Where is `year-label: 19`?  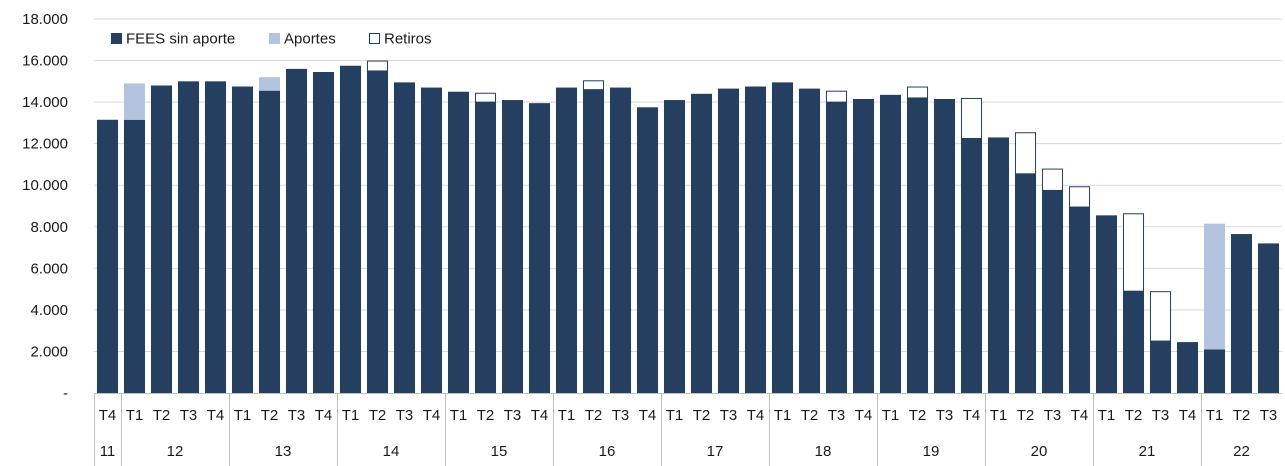
year-label: 19 is located at coordinates (931, 451).